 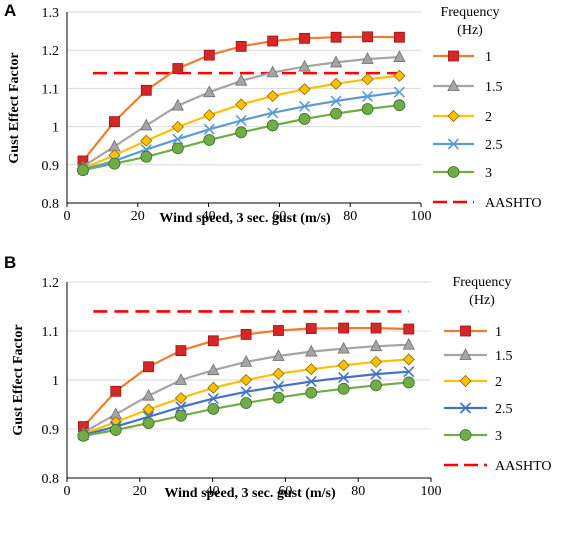 What do you see at coordinates (468, 145) in the screenshot?
I see `legend-item: 2.5` at bounding box center [468, 145].